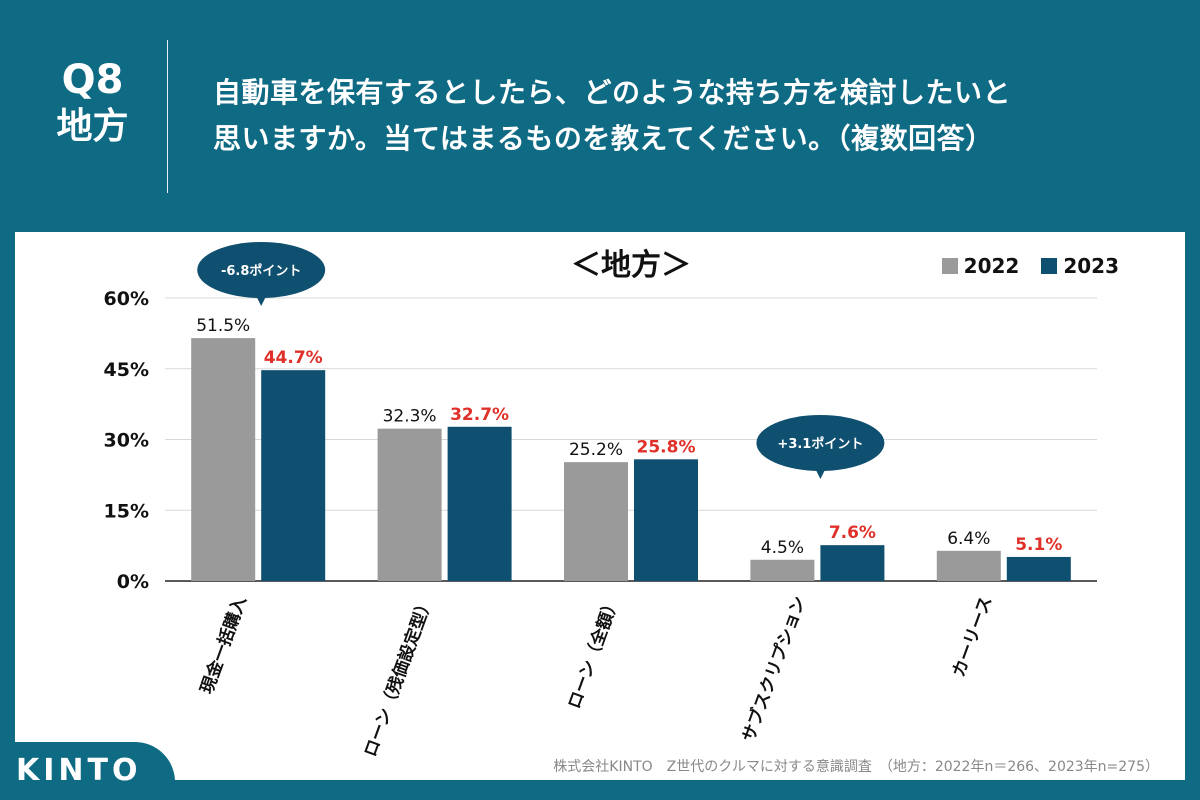 This screenshot has height=800, width=1200. I want to click on question-line-1: 自動車を保有するとしたら、どのような持ち方を検討したいと, so click(612, 92).